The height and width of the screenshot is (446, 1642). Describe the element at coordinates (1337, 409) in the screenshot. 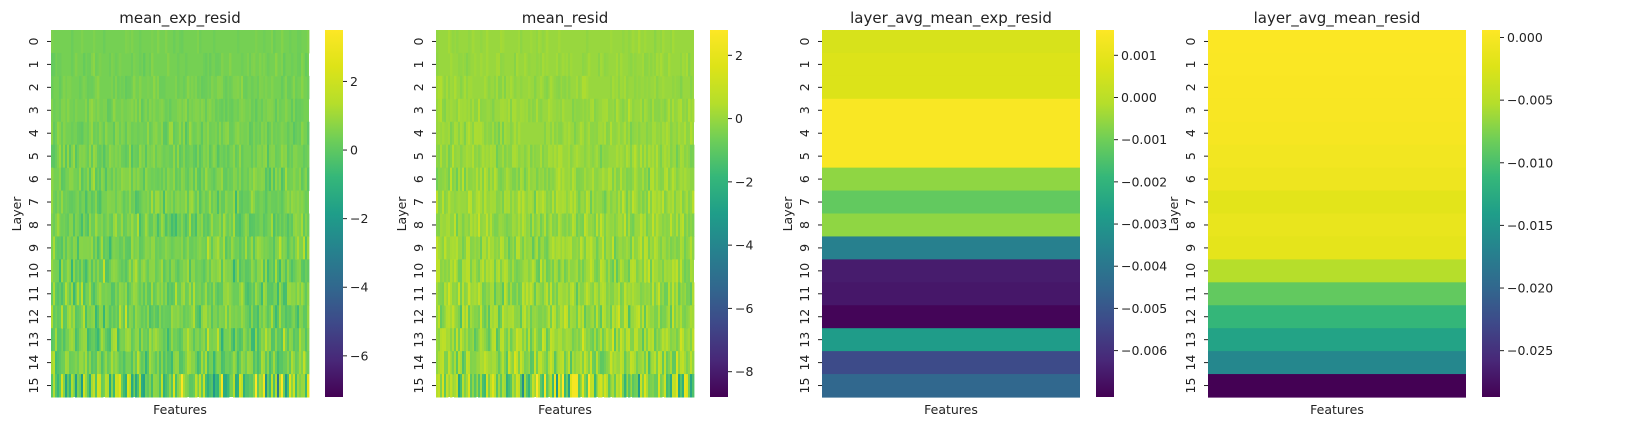

I see `x-axis-label: Features` at that location.